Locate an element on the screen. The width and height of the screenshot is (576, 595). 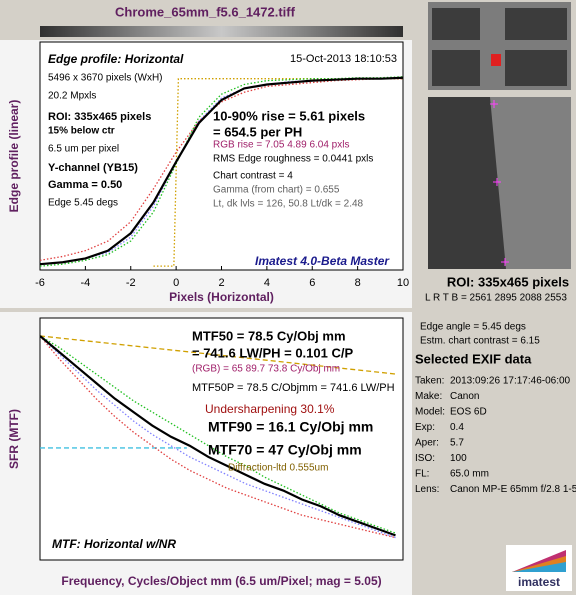
annotation: 6.5 um per pixel is located at coordinates (83, 149).